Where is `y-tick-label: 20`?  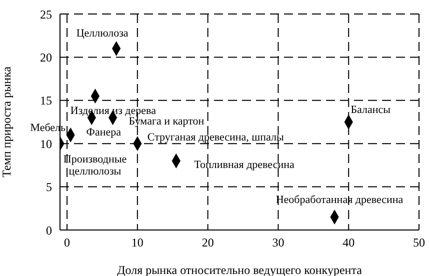
y-tick-label: 20 is located at coordinates (46, 57).